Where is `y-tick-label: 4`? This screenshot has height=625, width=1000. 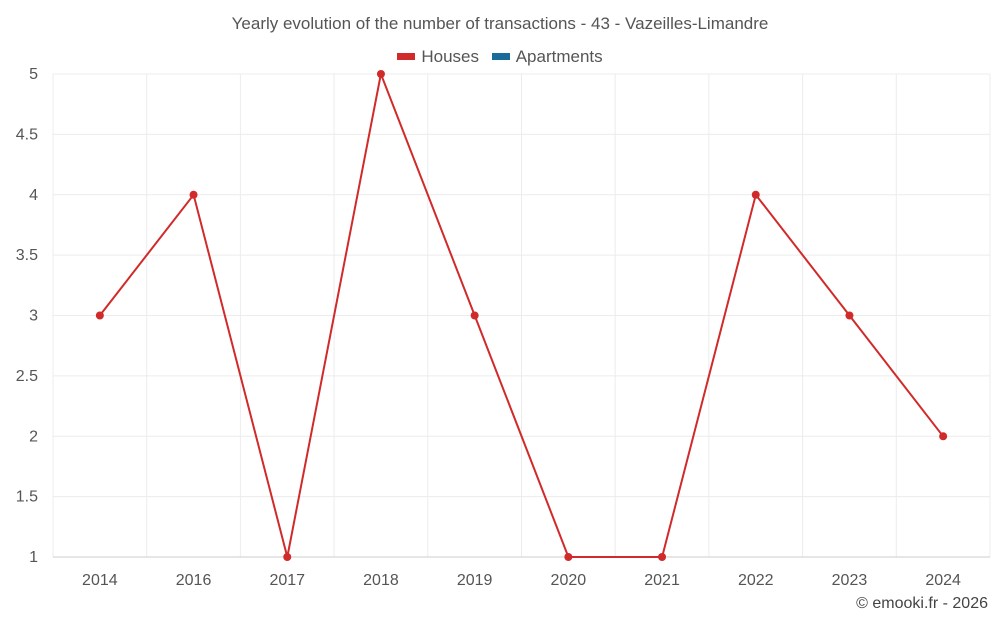 y-tick-label: 4 is located at coordinates (33, 195).